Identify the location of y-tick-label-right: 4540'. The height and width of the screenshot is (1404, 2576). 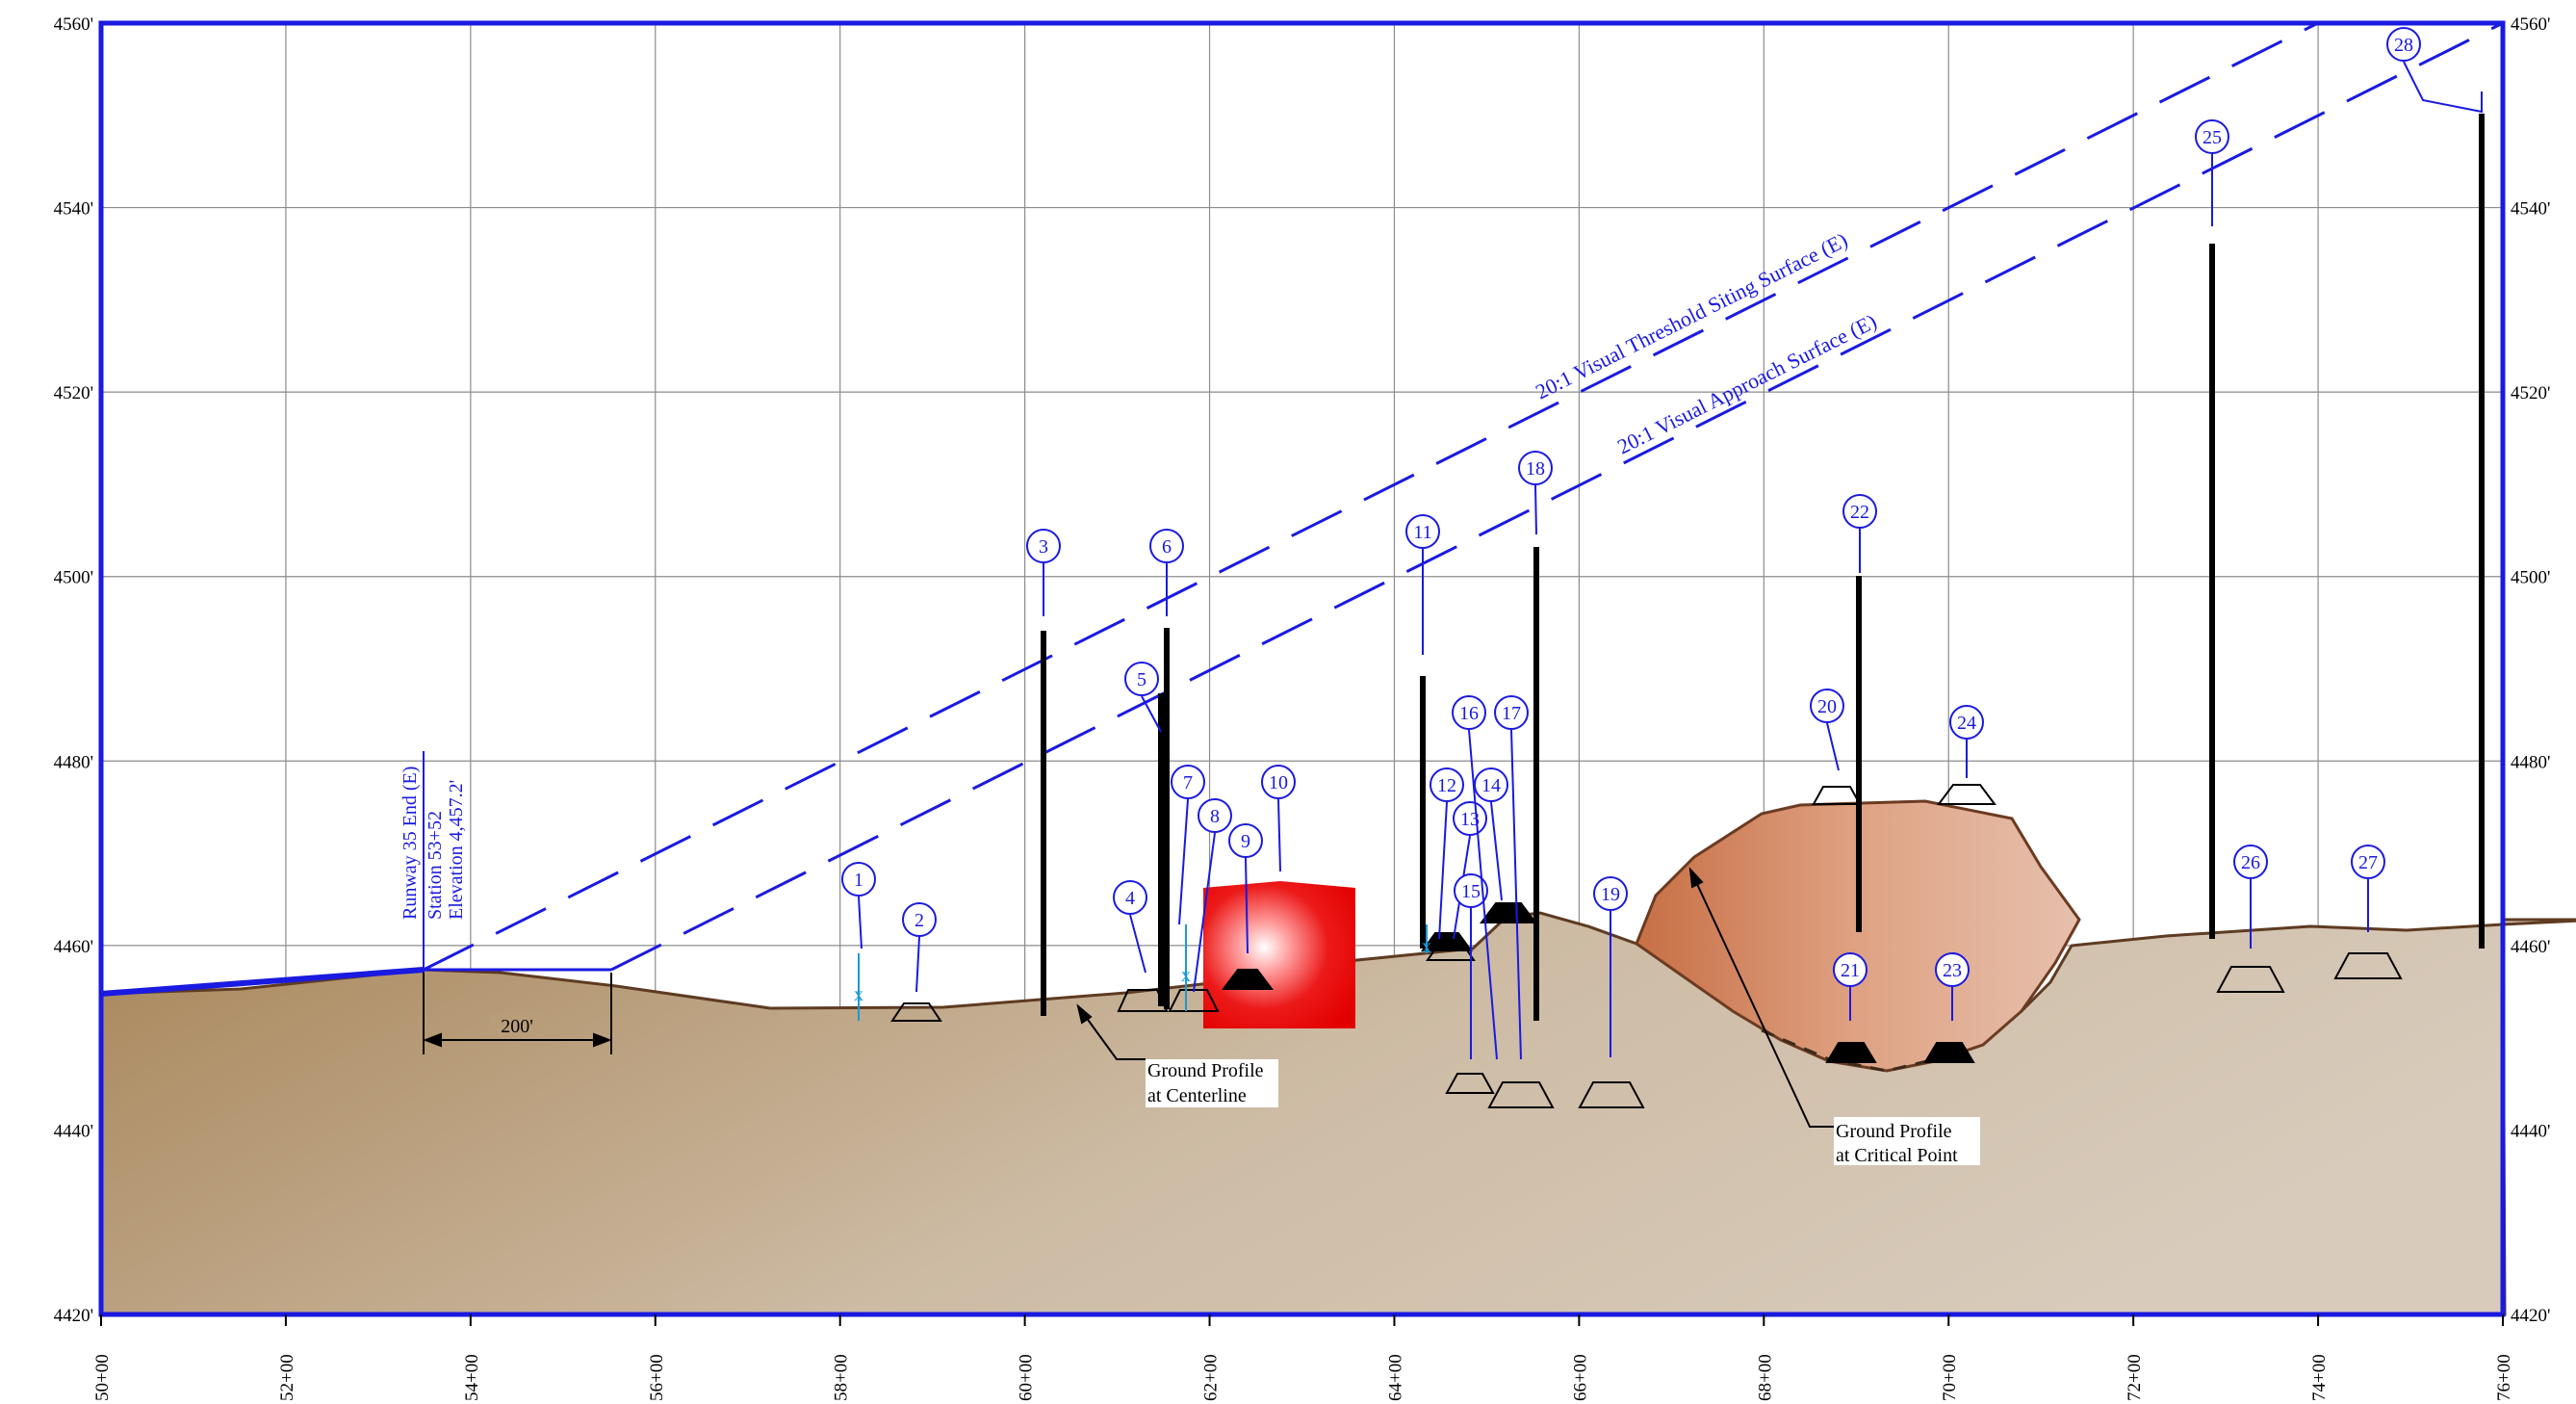
(2530, 209).